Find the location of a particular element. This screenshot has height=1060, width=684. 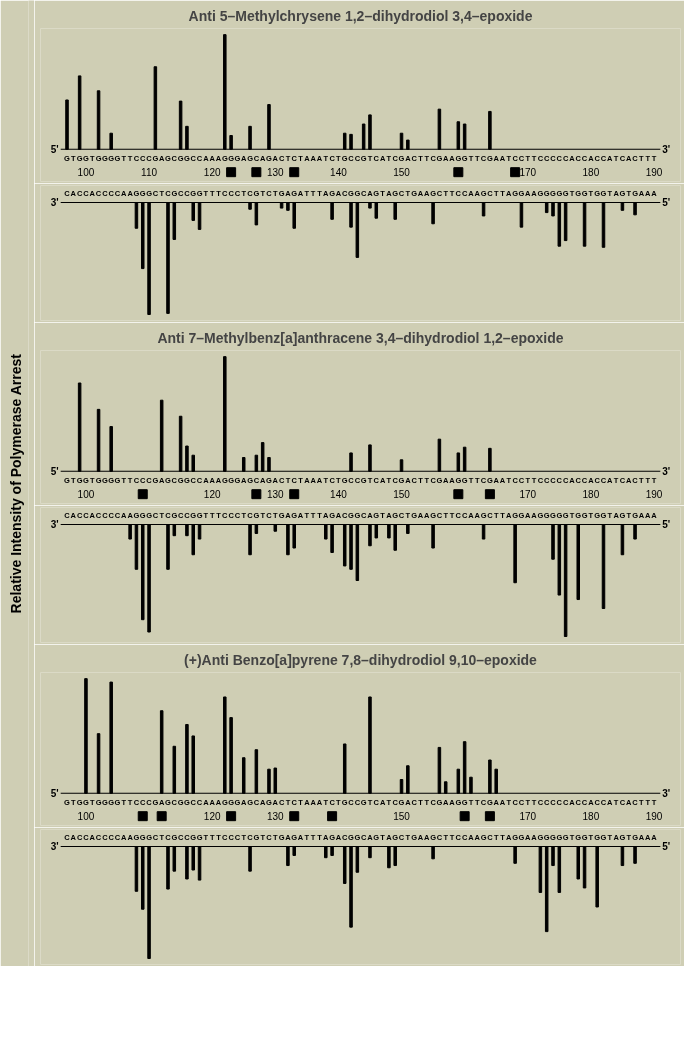

chart-title: Anti 5–Methylchrysene 1,2–dihydrodiol 3,4–epoxide is located at coordinates (360, 15).